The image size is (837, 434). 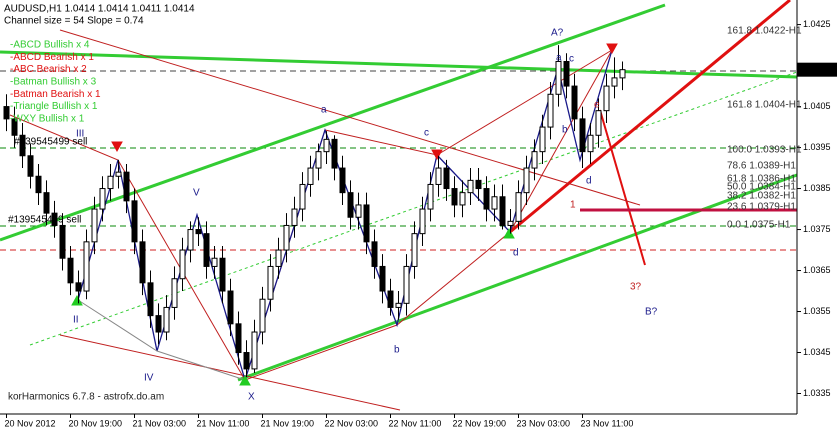 I want to click on pattern-entry: -ABCD Bullish x 4, so click(x=50, y=45).